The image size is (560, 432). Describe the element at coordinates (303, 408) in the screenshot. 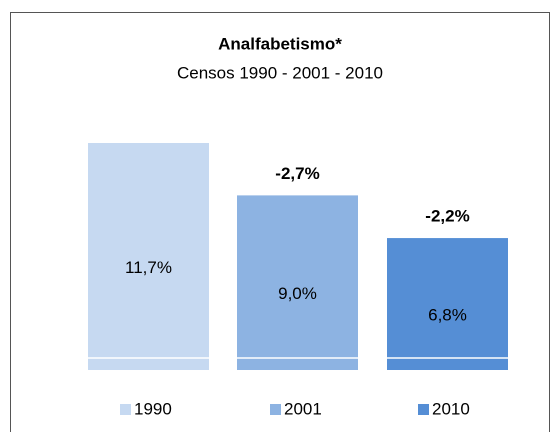

I see `legend-label: 2001` at that location.